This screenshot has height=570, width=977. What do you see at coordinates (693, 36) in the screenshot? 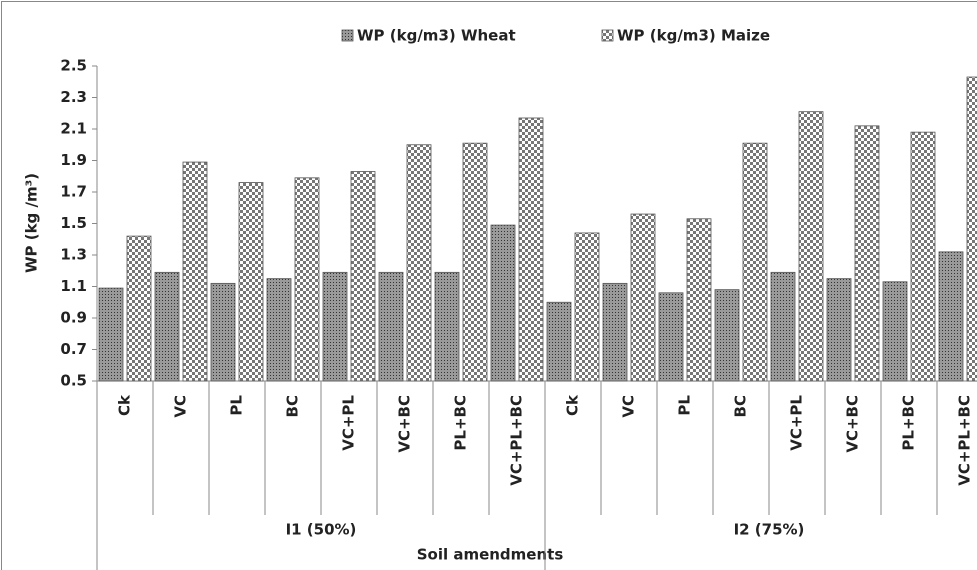
I see `legend-label: WP (kg/m3) Maize` at bounding box center [693, 36].